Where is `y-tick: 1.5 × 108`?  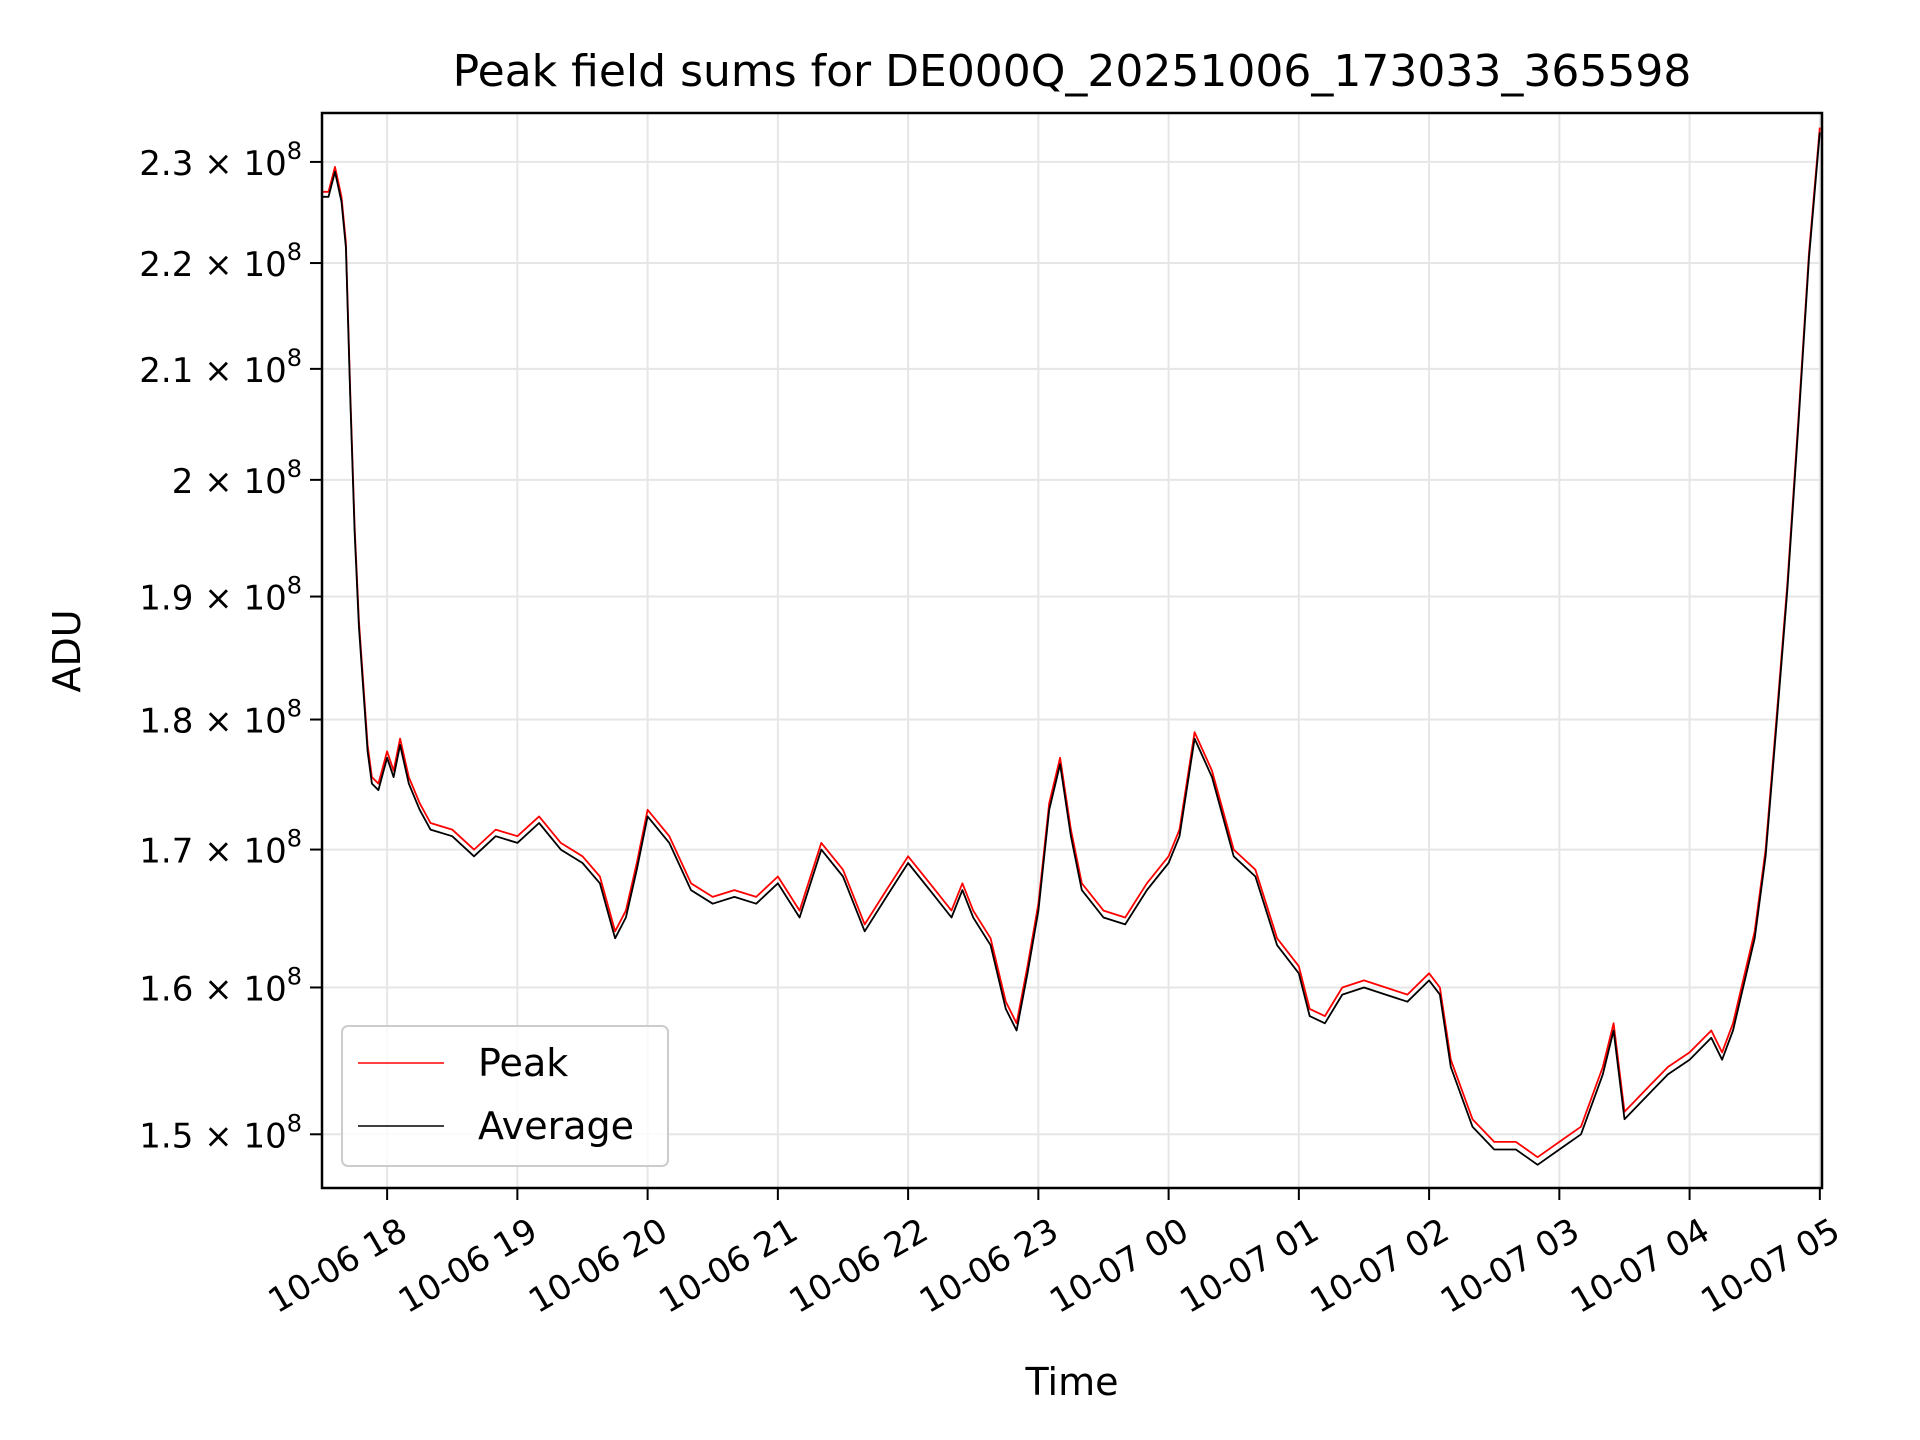
y-tick: 1.5 × 108 is located at coordinates (230, 1132).